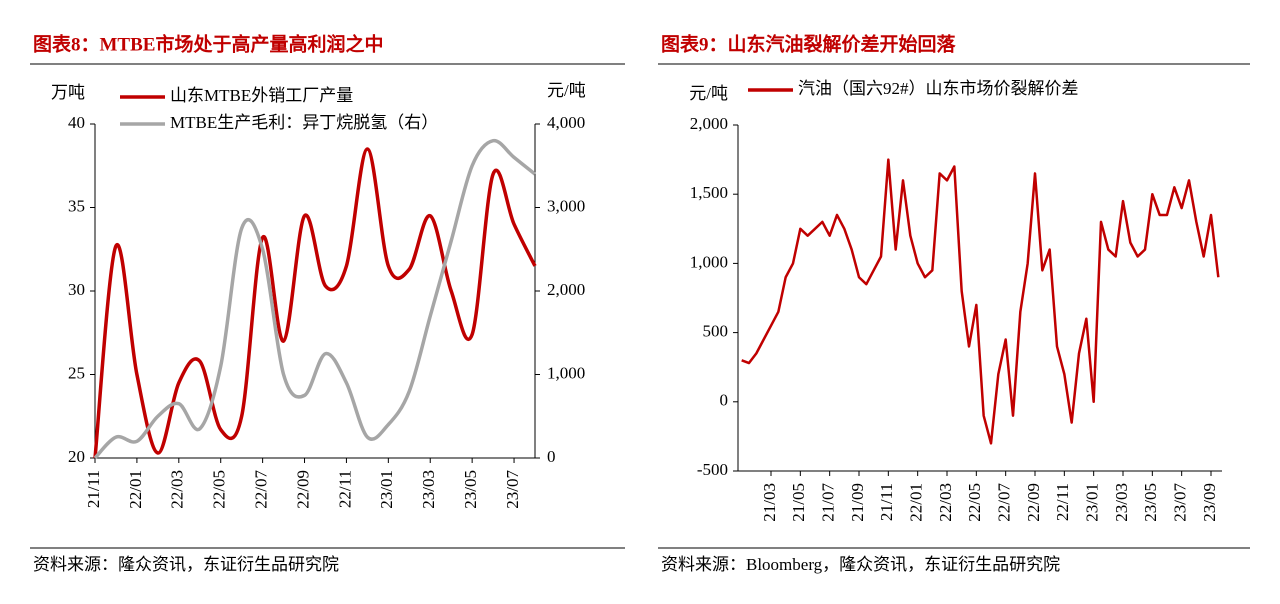 This screenshot has height=604, width=1280. I want to click on y-unit: 万吨, so click(68, 92).